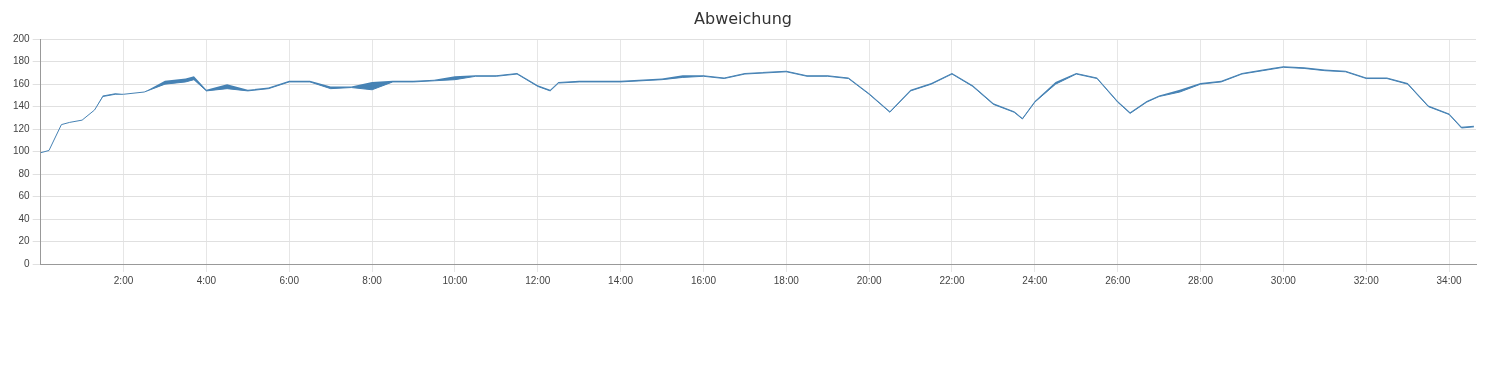  What do you see at coordinates (952, 280) in the screenshot?
I see `x-tick-label: 22:00` at bounding box center [952, 280].